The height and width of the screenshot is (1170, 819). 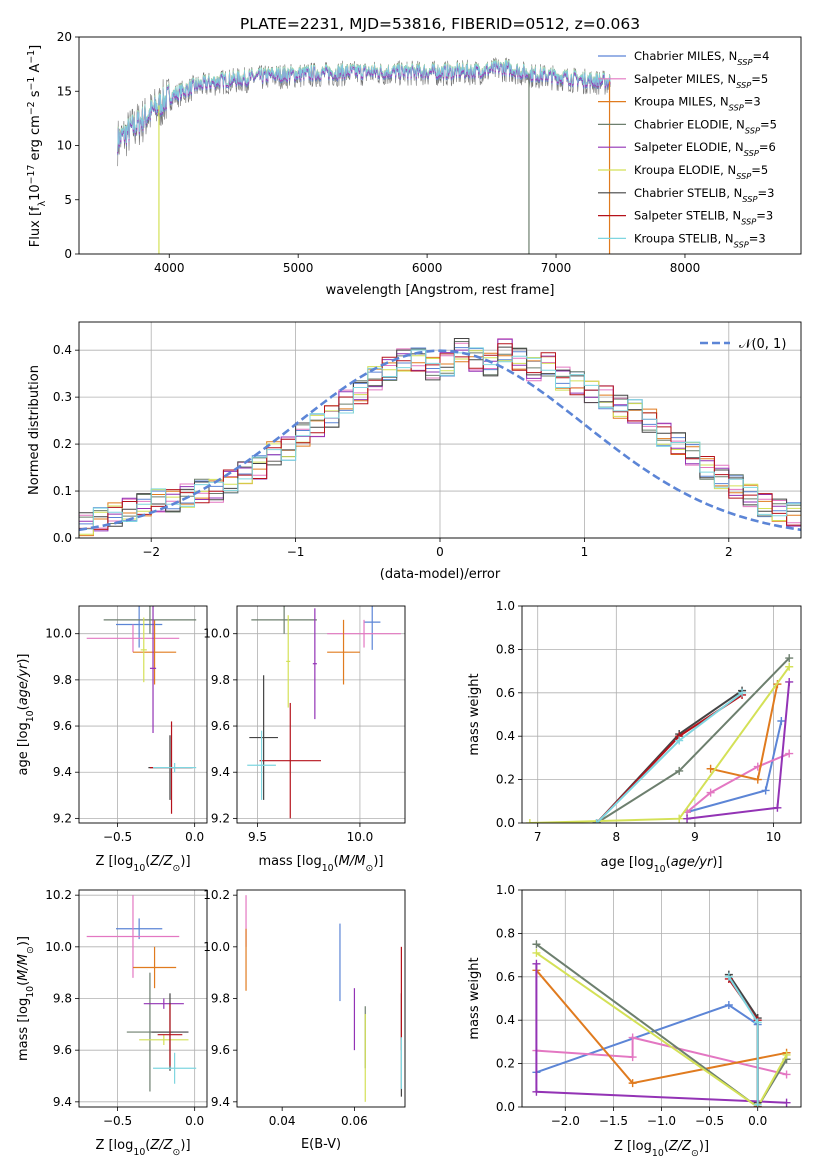 I want to click on x-tick-label: 9, so click(x=695, y=837).